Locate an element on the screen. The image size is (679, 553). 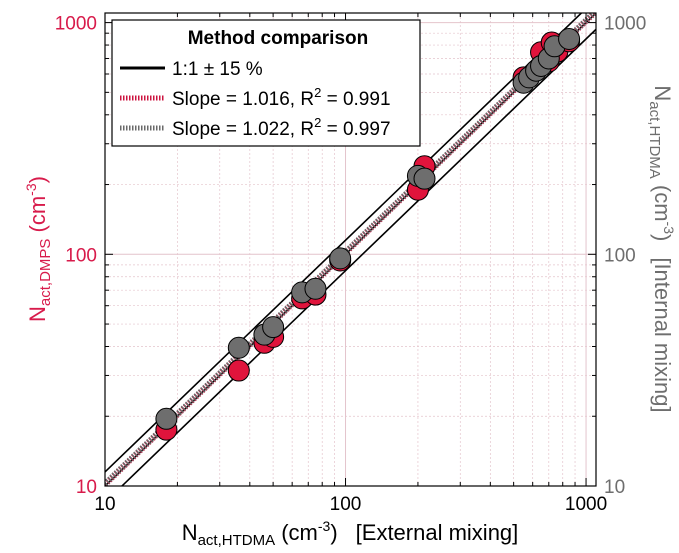
legend-box is located at coordinates (266, 83).